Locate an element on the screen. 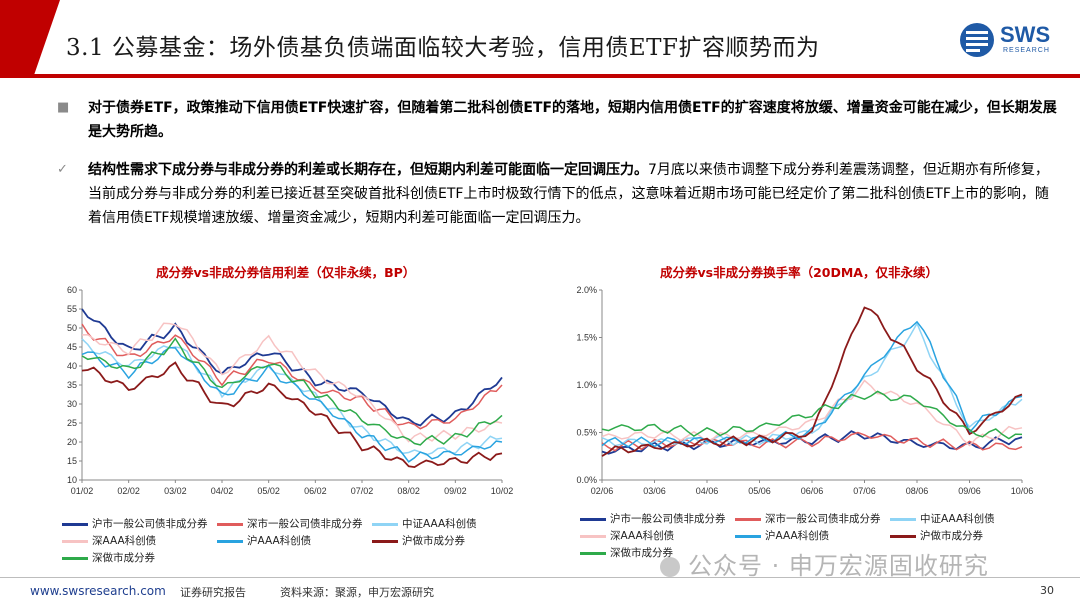  y-tick-label: 20 is located at coordinates (72, 442).